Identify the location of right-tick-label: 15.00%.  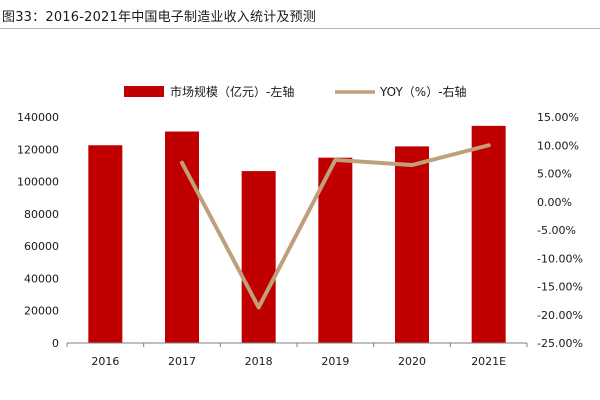
(558, 117).